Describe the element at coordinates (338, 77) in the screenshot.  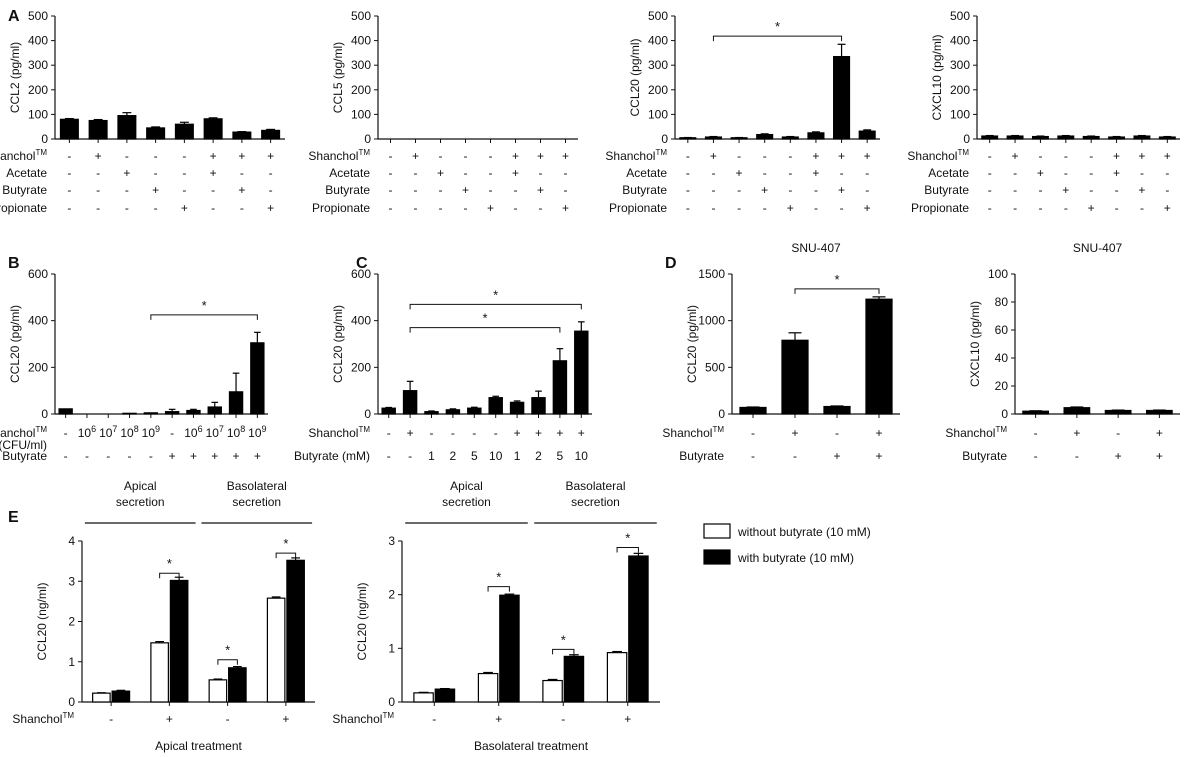
I see `y-axis-label: CCL5 (pg/ml)` at that location.